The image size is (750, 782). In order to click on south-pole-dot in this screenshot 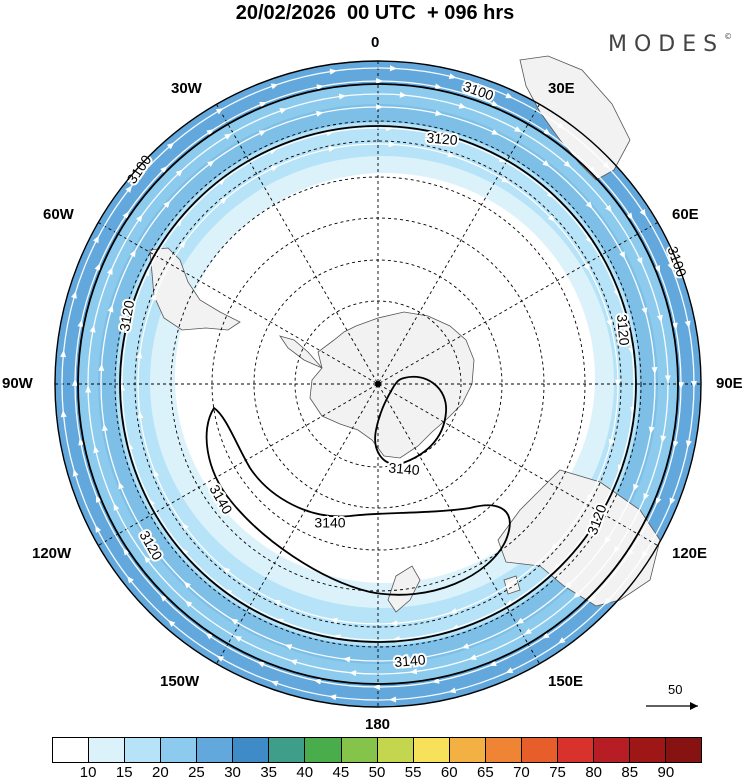, I will do `click(378, 384)`.